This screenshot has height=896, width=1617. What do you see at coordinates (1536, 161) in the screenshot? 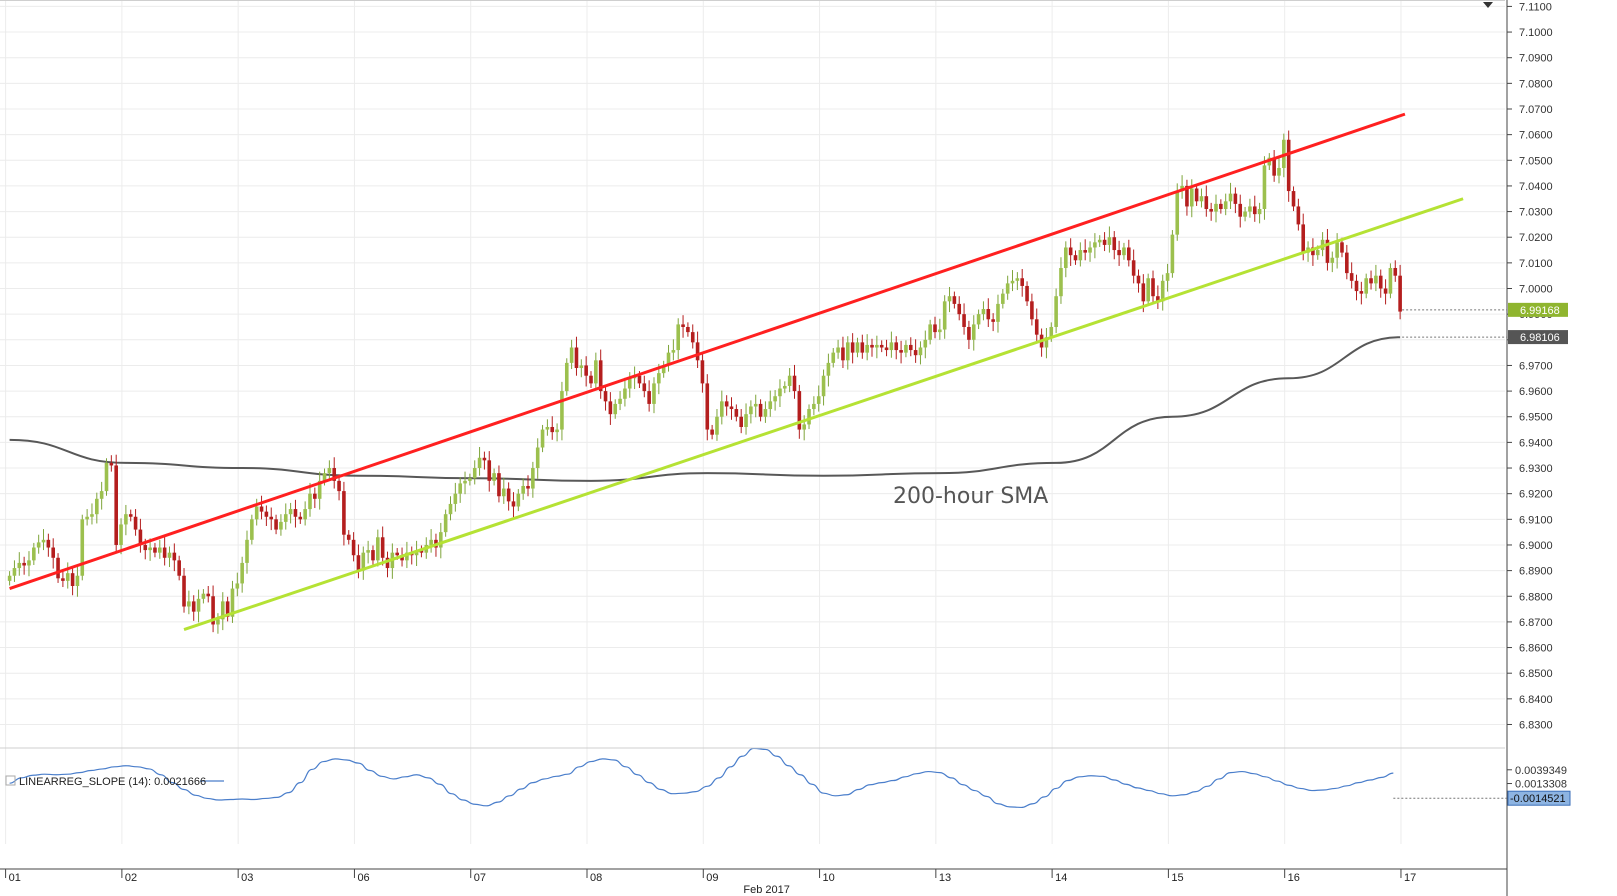
I see `y-tick-label: 7.0500` at bounding box center [1536, 161].